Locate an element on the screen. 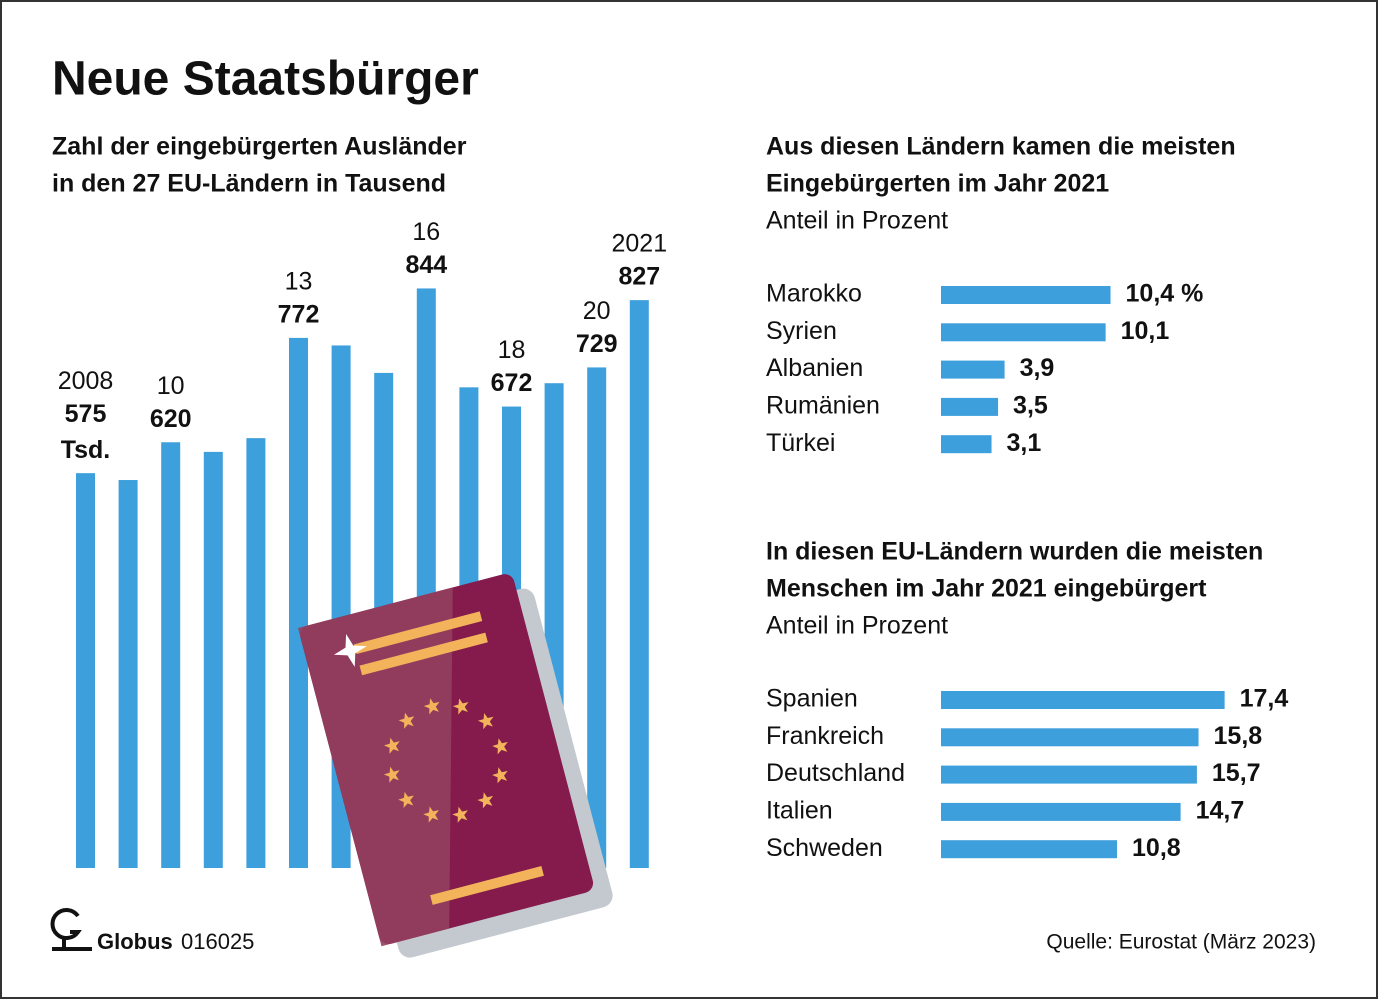 Image resolution: width=1378 pixels, height=999 pixels. x-tick-label: 18 is located at coordinates (512, 350).